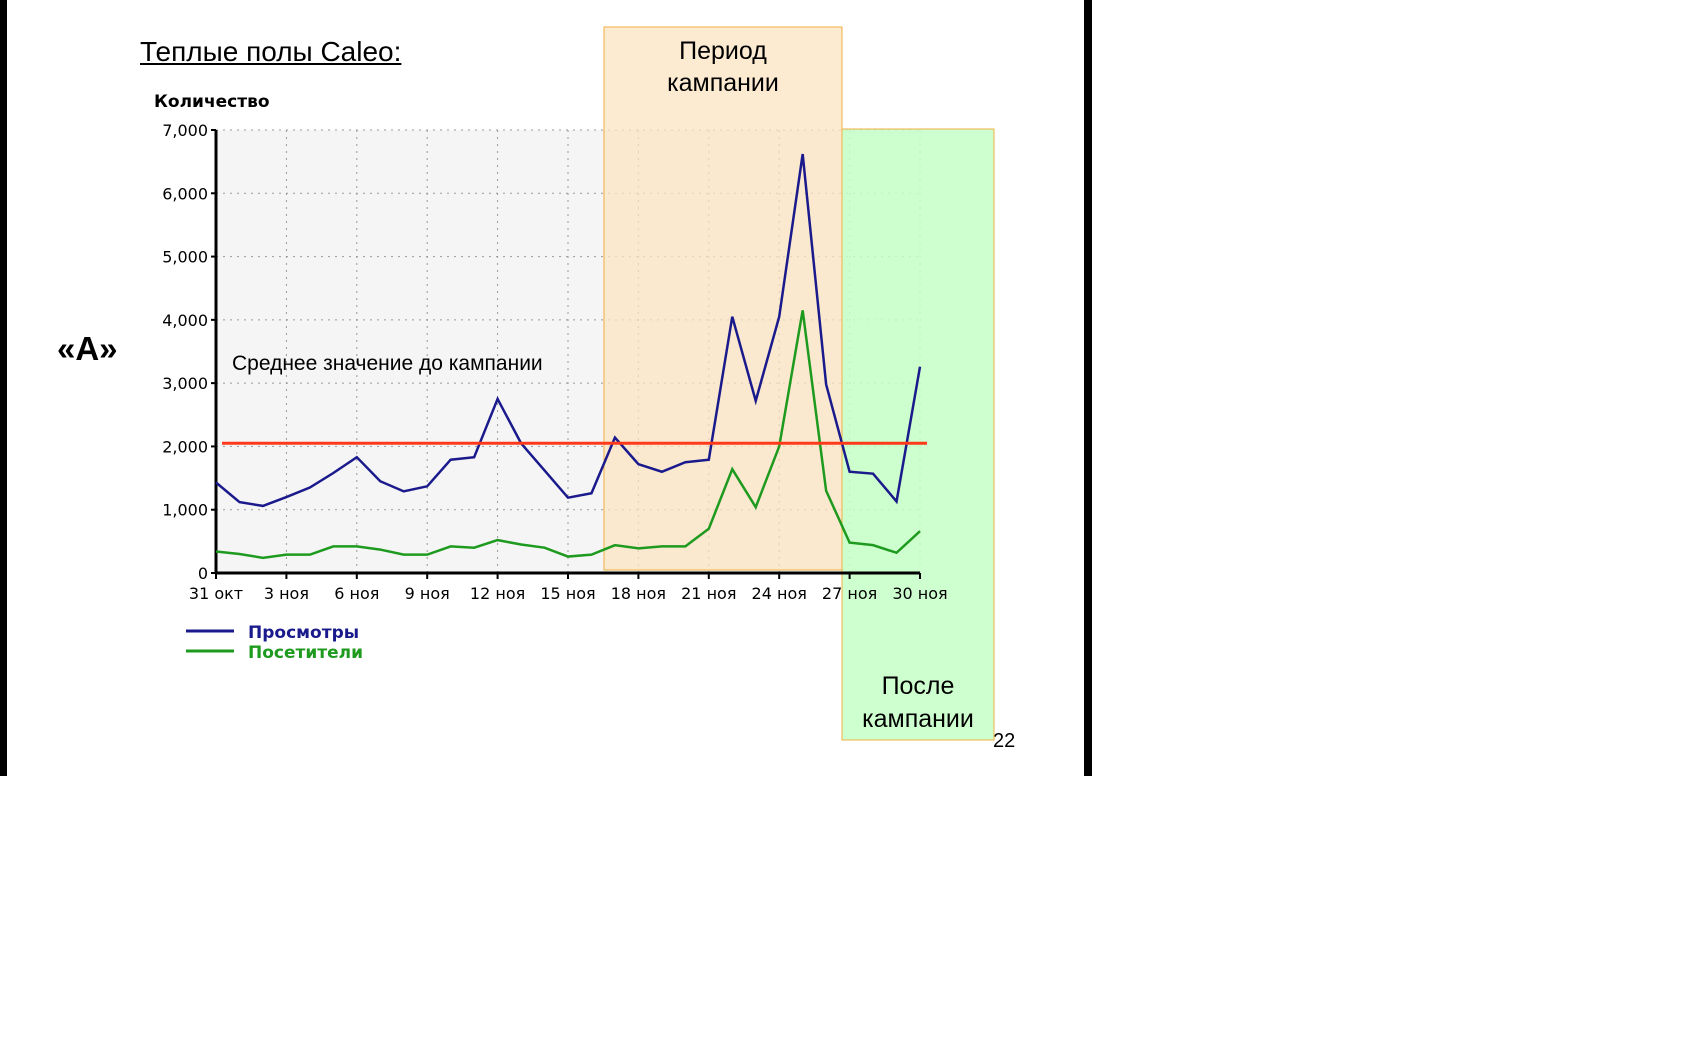 This screenshot has height=1040, width=1708. Describe the element at coordinates (387, 363) in the screenshot. I see `reference-line-label: Среднее значение до кампании` at that location.